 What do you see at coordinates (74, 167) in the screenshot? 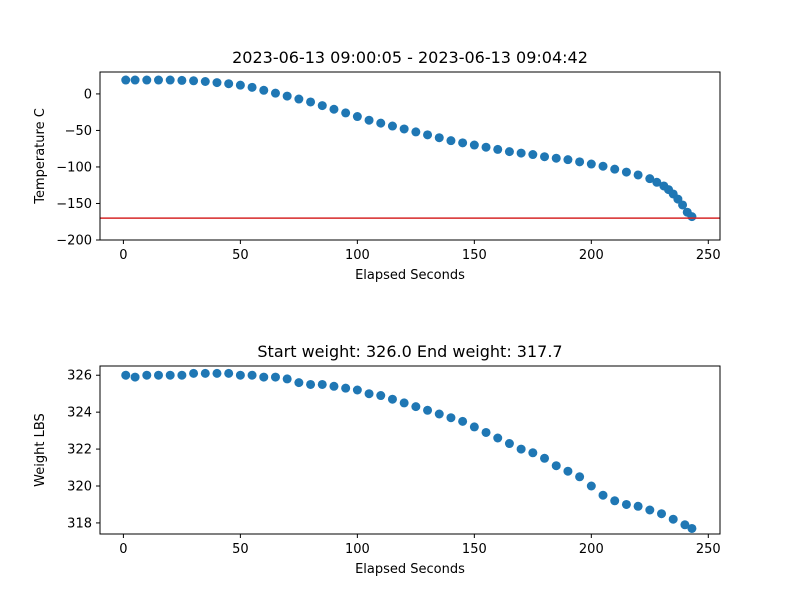
I see `temperature-y-tick-label: −100` at bounding box center [74, 167].